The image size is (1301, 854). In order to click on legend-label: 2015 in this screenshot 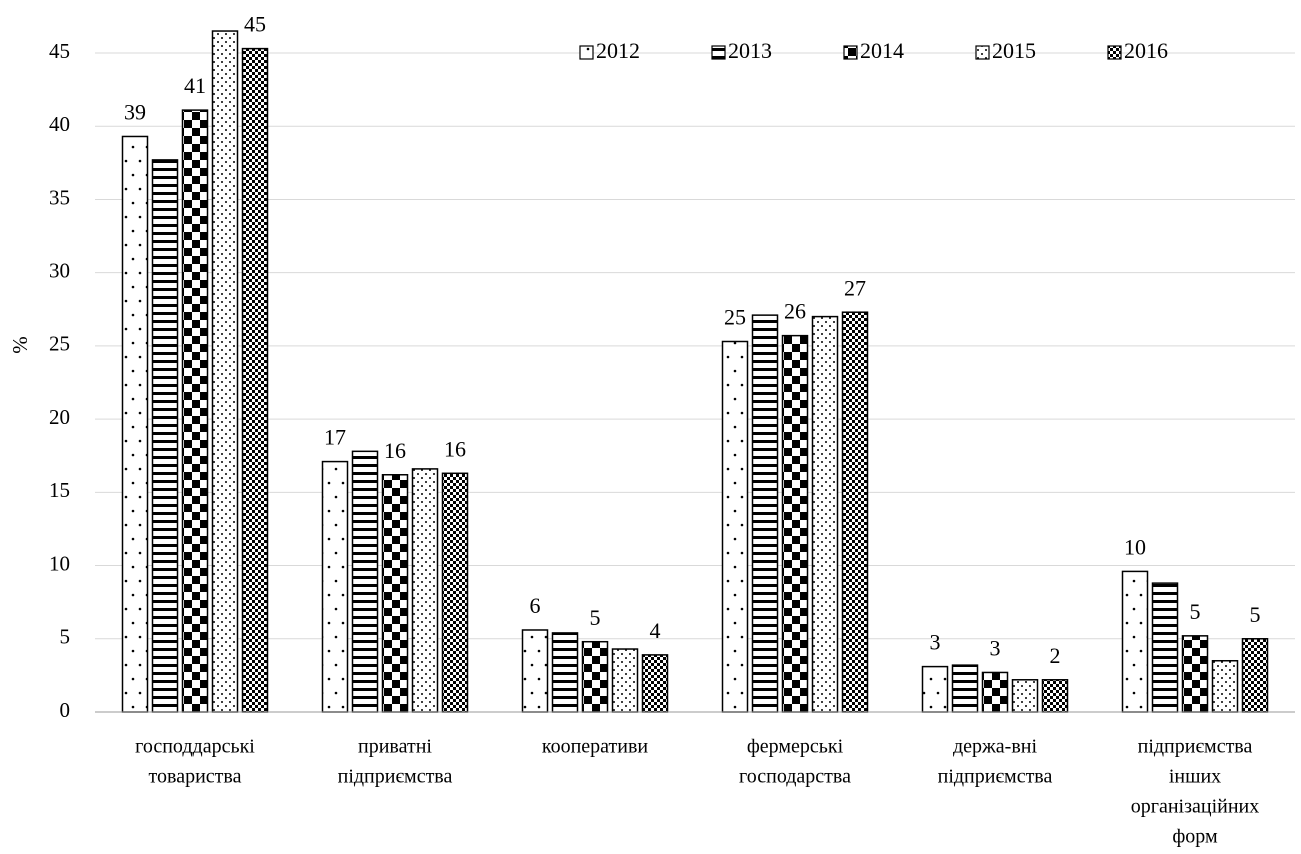, I will do `click(1014, 50)`.